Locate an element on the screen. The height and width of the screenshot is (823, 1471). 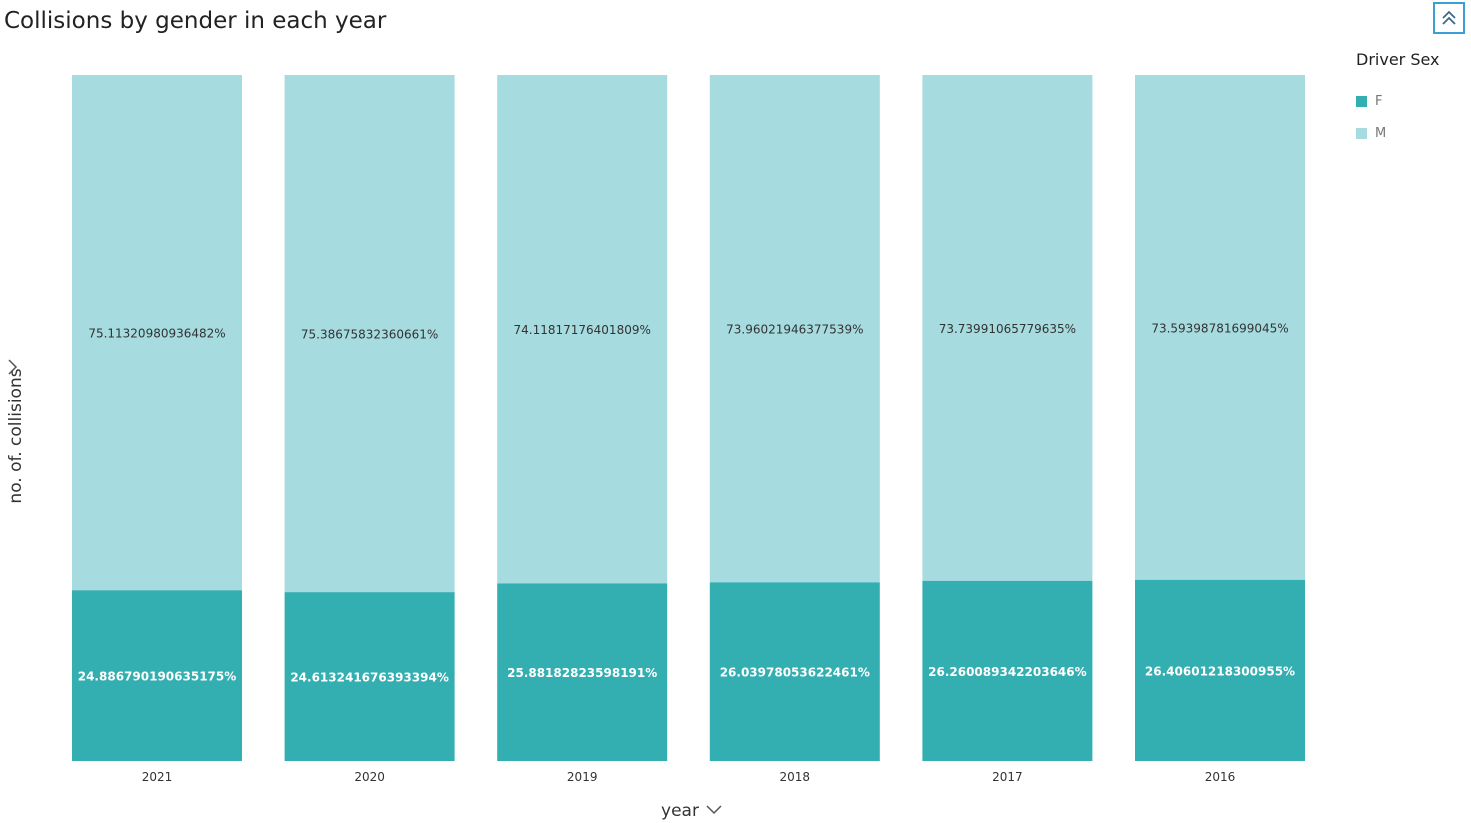
bar-f-2016 is located at coordinates (1220, 670).